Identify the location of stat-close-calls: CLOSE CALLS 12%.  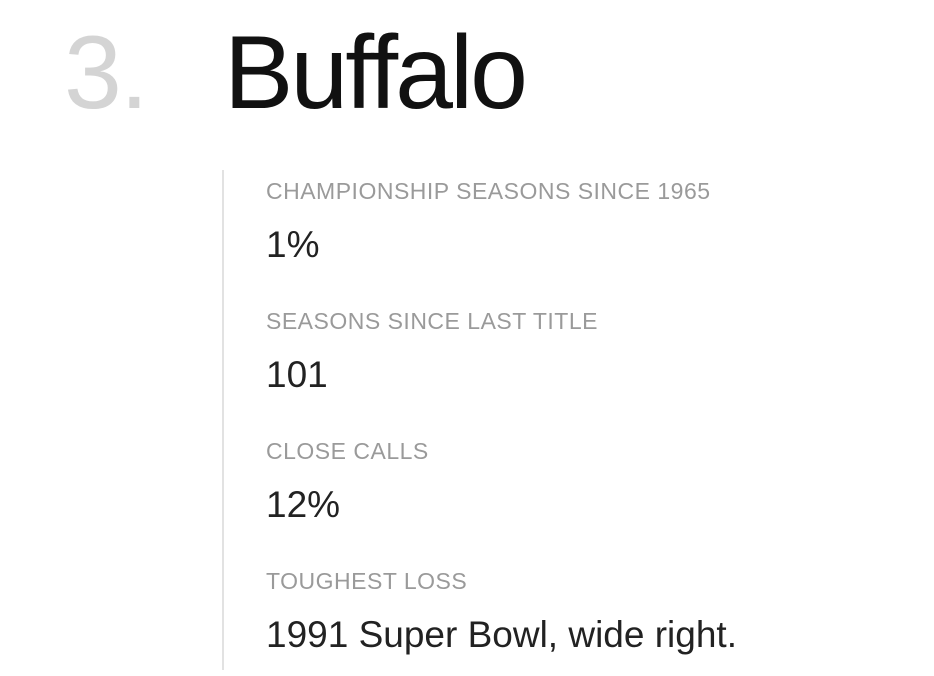
(347, 481).